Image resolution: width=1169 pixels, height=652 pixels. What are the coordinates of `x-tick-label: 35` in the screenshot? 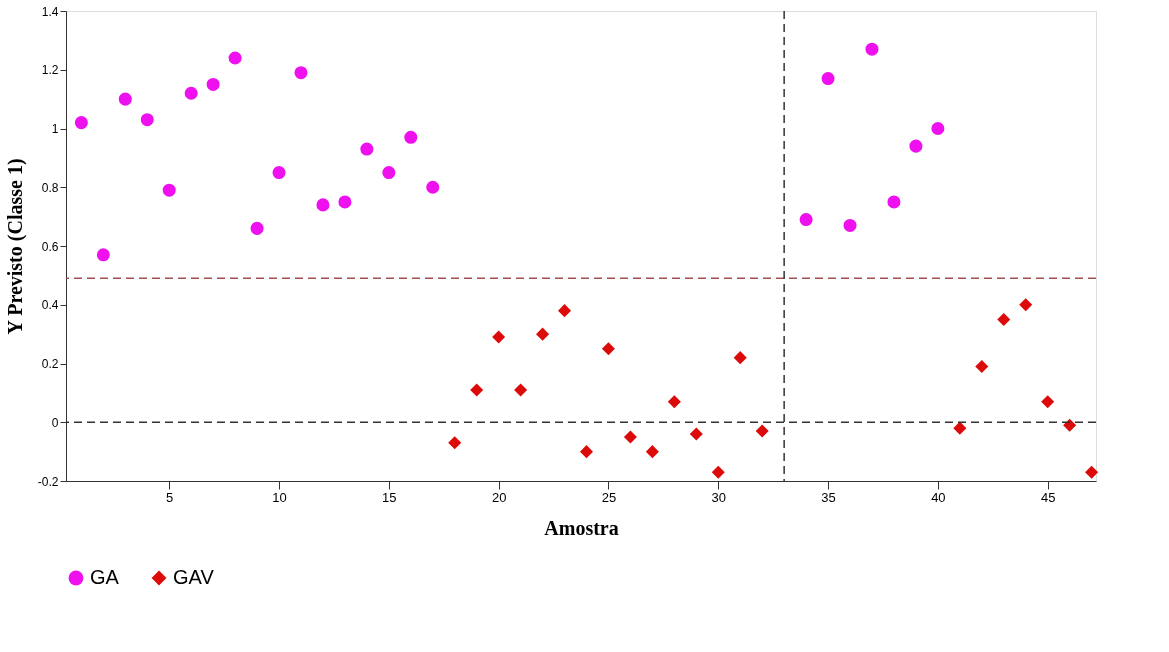 It's located at (828, 497).